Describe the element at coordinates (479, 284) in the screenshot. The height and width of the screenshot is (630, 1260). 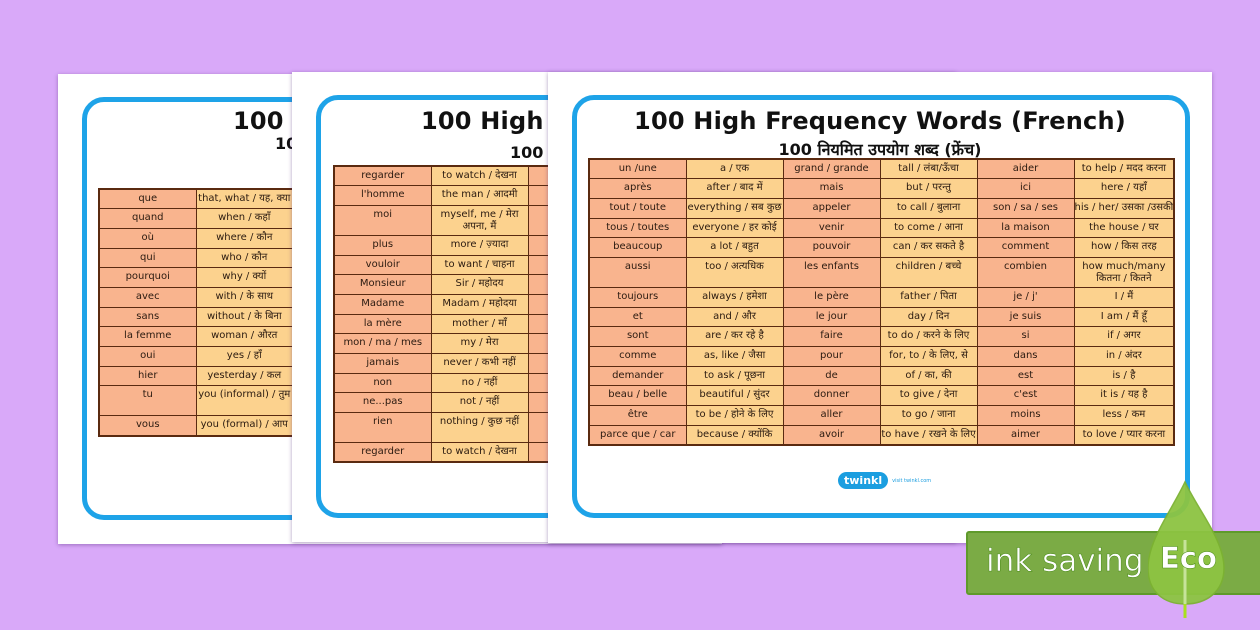
I see `translation-cell: Sir / महोदय` at that location.